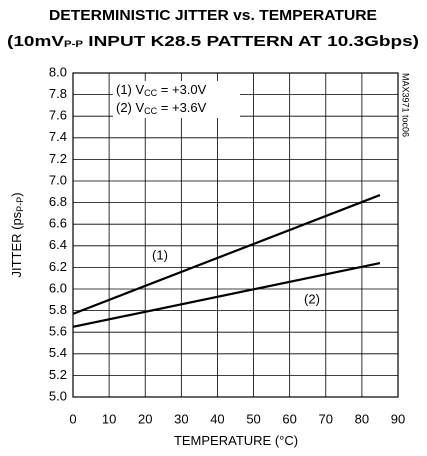 The width and height of the screenshot is (427, 456). Describe the element at coordinates (130, 107) in the screenshot. I see `legend-text: (2) V` at that location.